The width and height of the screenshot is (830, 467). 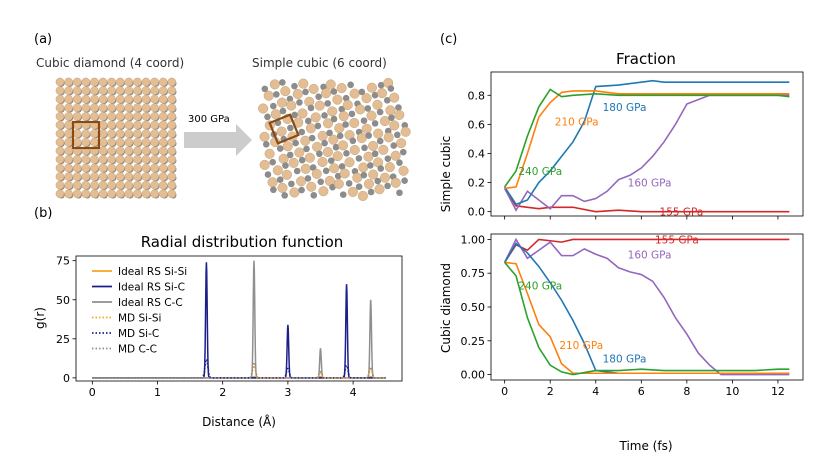 I want to click on simple-cubic-ytick-label: 0.2, so click(x=477, y=183).